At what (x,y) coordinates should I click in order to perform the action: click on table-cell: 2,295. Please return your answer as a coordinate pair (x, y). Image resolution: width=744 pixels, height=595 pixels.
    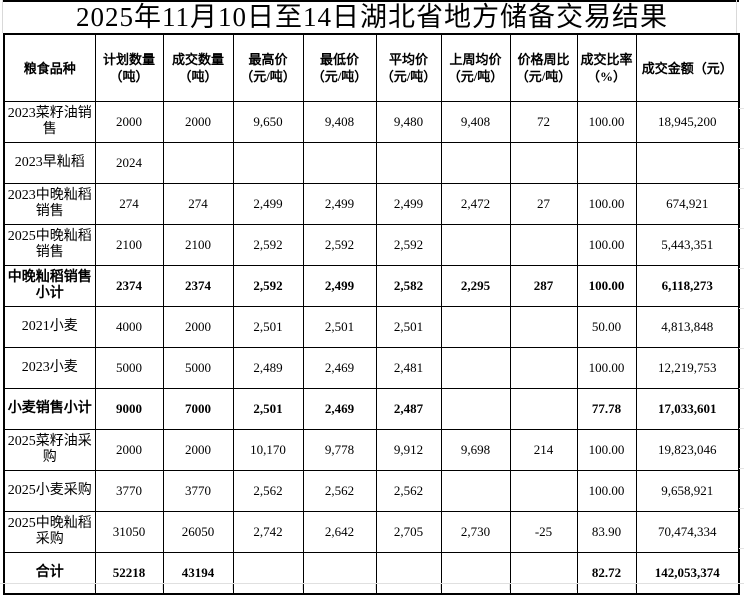
    Looking at the image, I should click on (475, 286).